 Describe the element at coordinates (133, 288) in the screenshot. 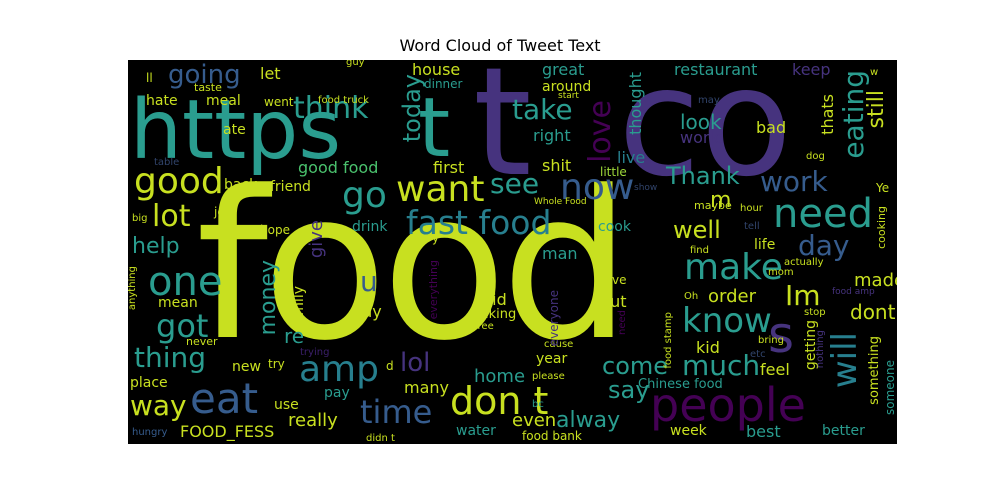

I see `word-anything: anything` at that location.